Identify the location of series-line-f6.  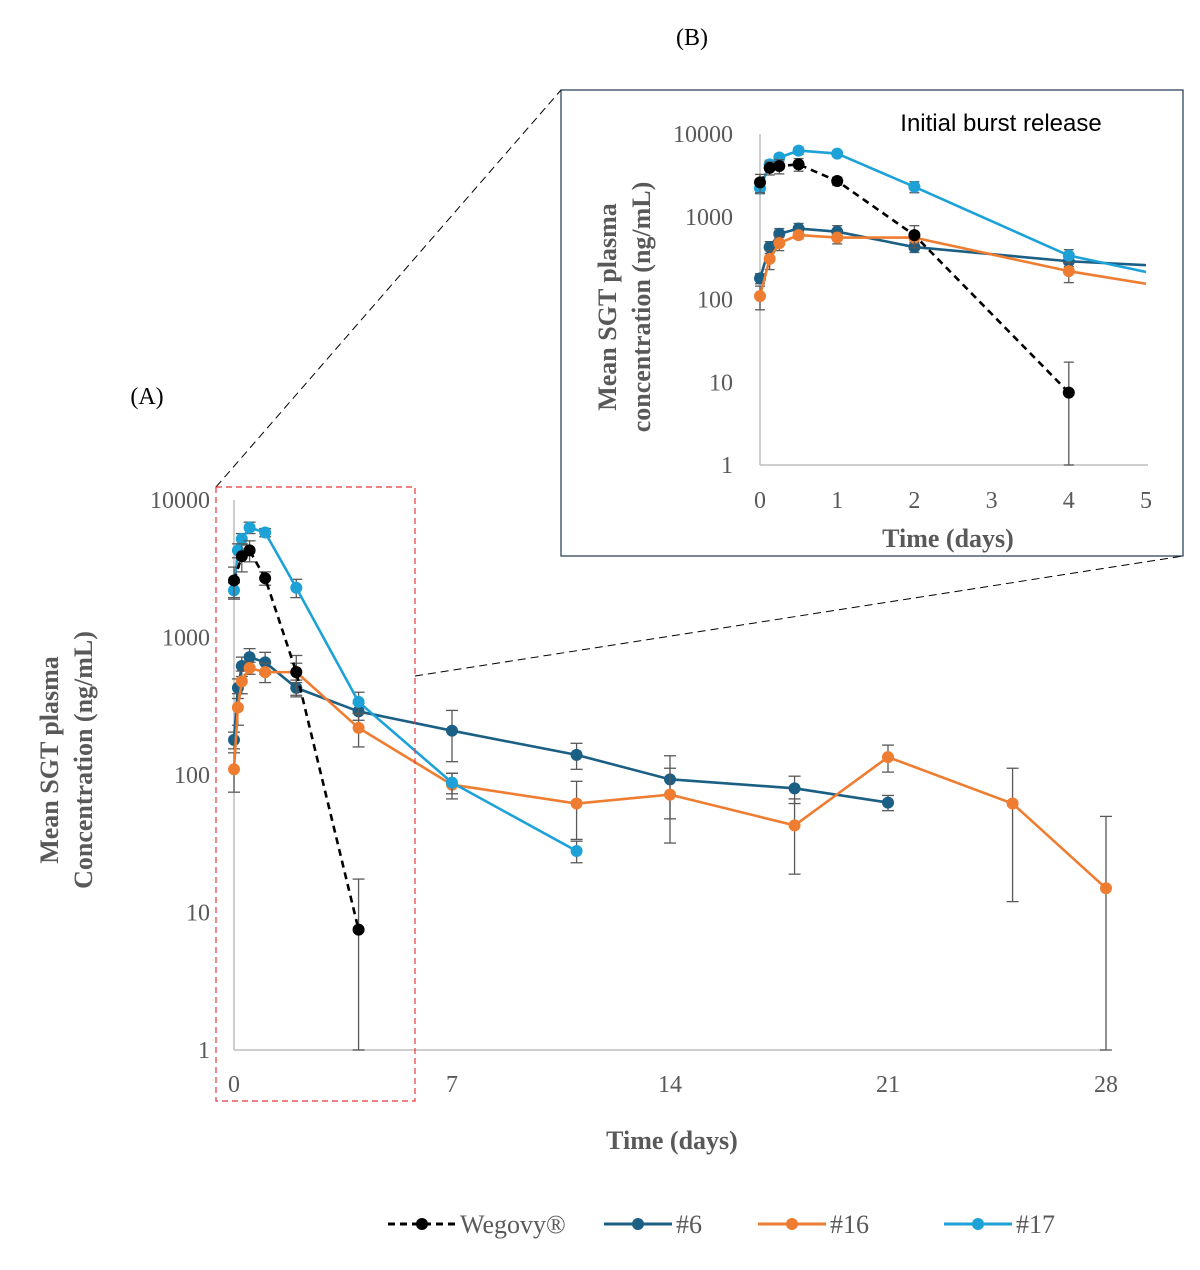
(560, 729).